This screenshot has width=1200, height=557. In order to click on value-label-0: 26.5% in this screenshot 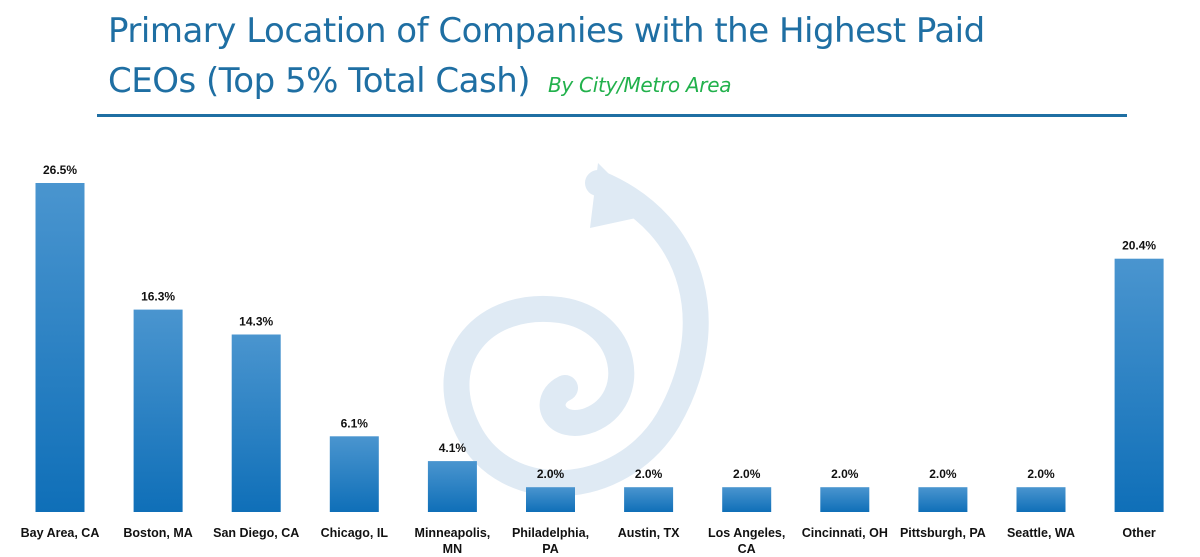, I will do `click(60, 170)`.